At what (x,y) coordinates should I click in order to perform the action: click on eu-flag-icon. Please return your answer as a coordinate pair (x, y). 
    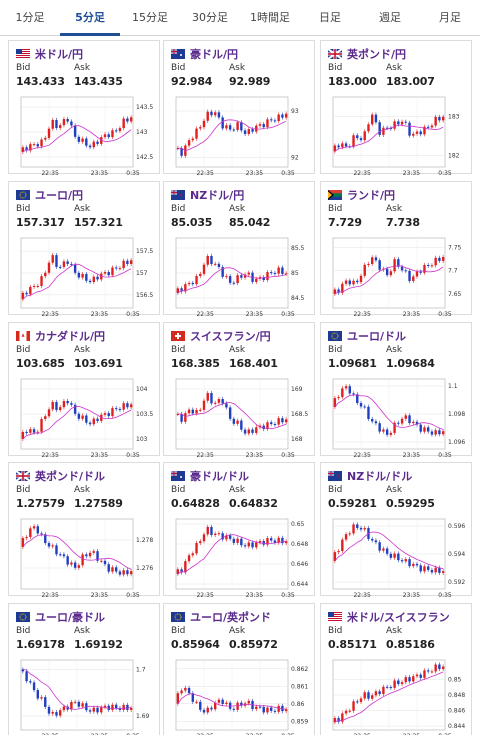
    Looking at the image, I should click on (23, 617).